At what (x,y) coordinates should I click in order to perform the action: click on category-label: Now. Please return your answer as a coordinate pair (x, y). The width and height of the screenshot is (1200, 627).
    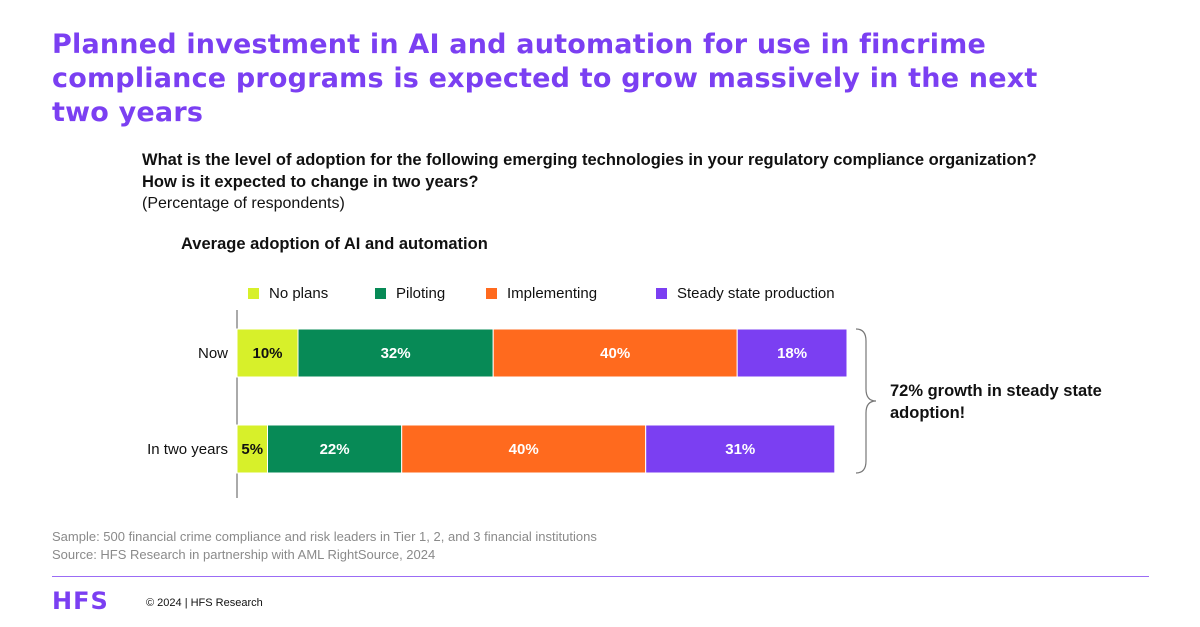
    Looking at the image, I should click on (213, 353).